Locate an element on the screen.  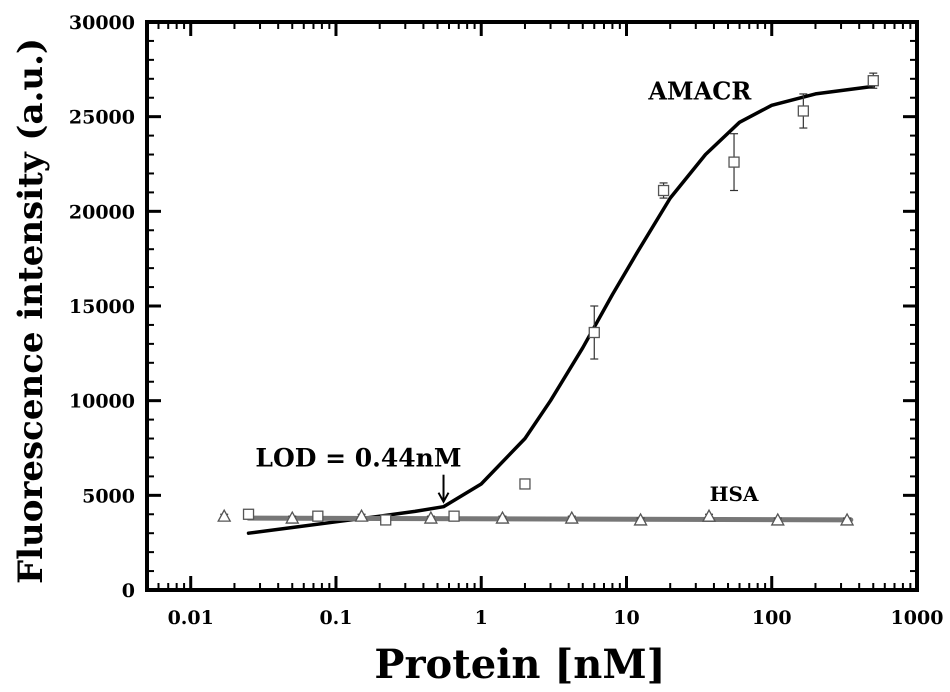
y-tick-label: 30000 is located at coordinates (102, 23).